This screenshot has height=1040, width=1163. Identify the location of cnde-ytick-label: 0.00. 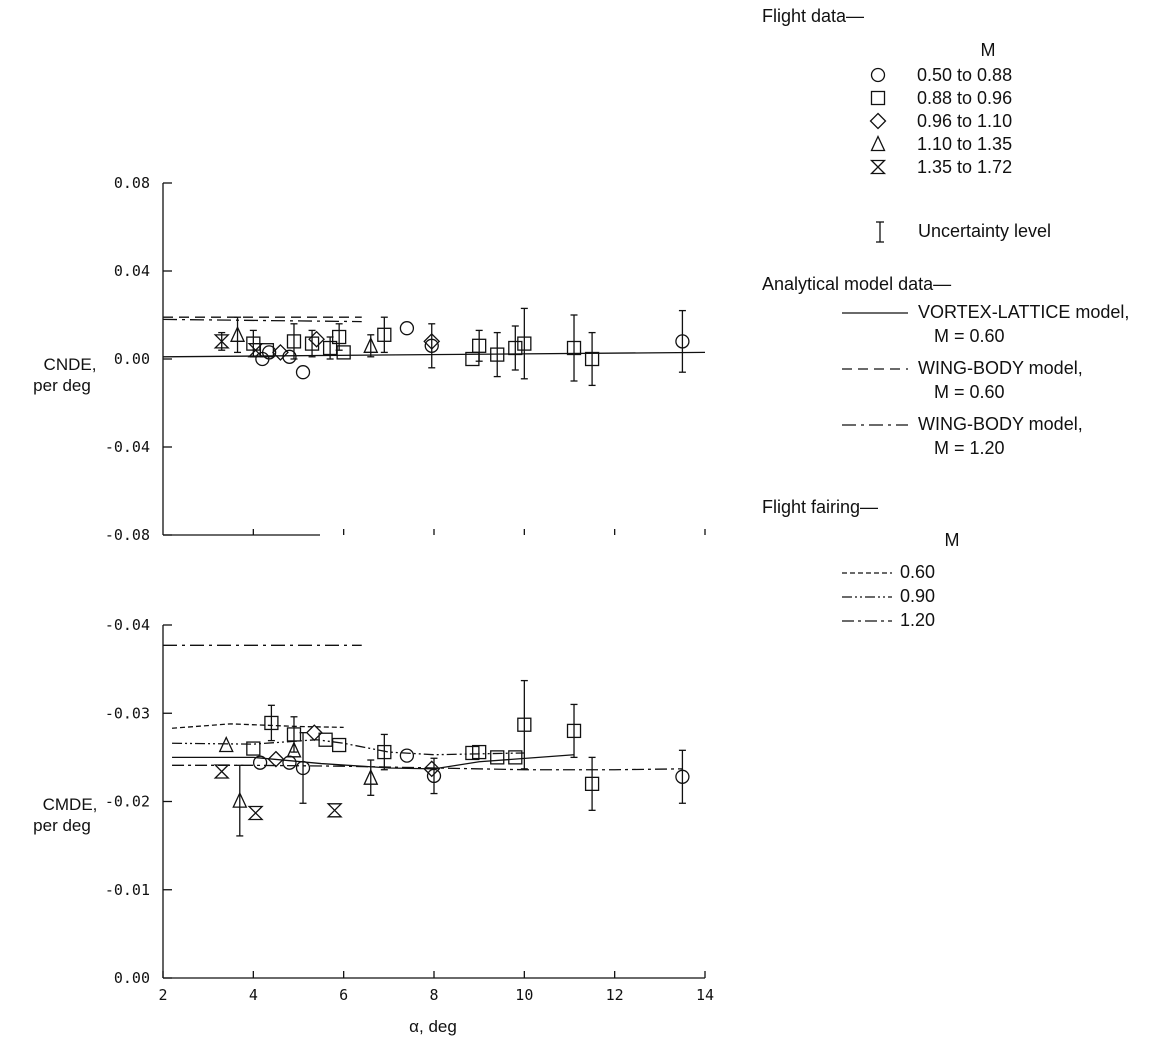
(132, 359).